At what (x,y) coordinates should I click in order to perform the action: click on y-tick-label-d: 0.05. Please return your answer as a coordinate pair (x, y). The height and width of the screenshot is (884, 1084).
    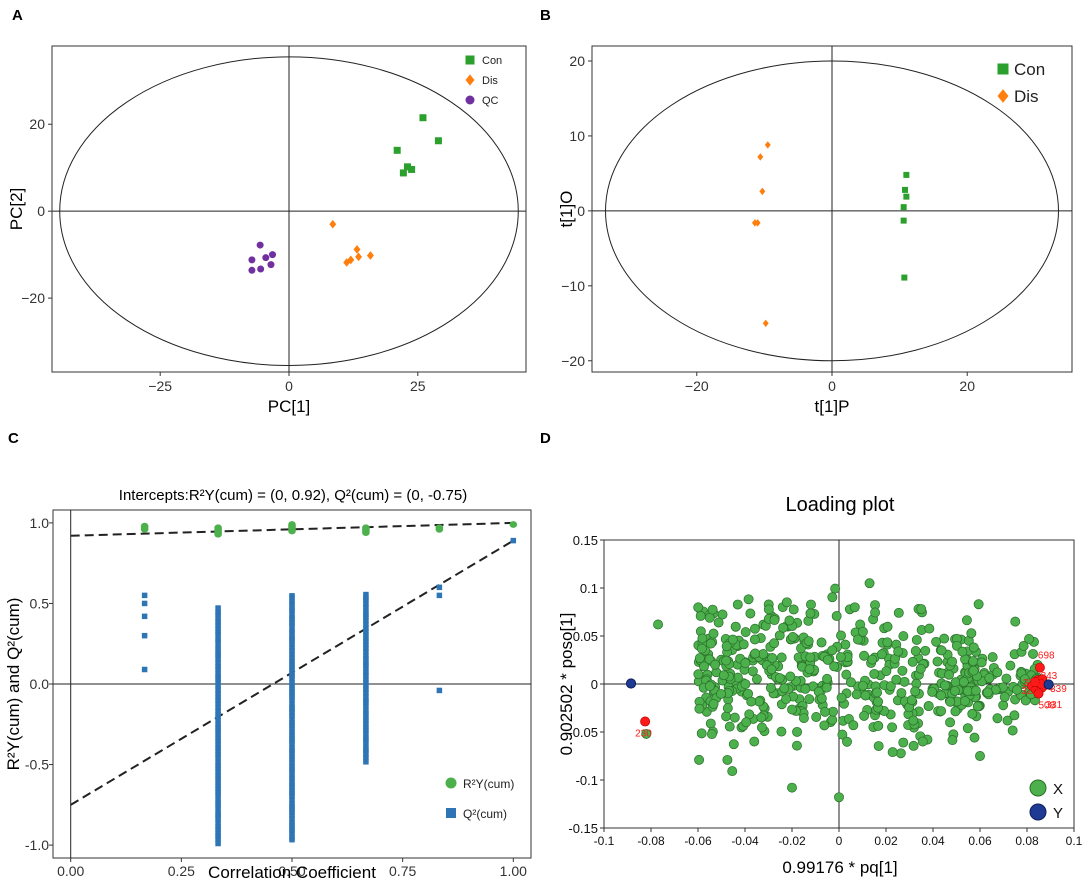
    Looking at the image, I should click on (585, 636).